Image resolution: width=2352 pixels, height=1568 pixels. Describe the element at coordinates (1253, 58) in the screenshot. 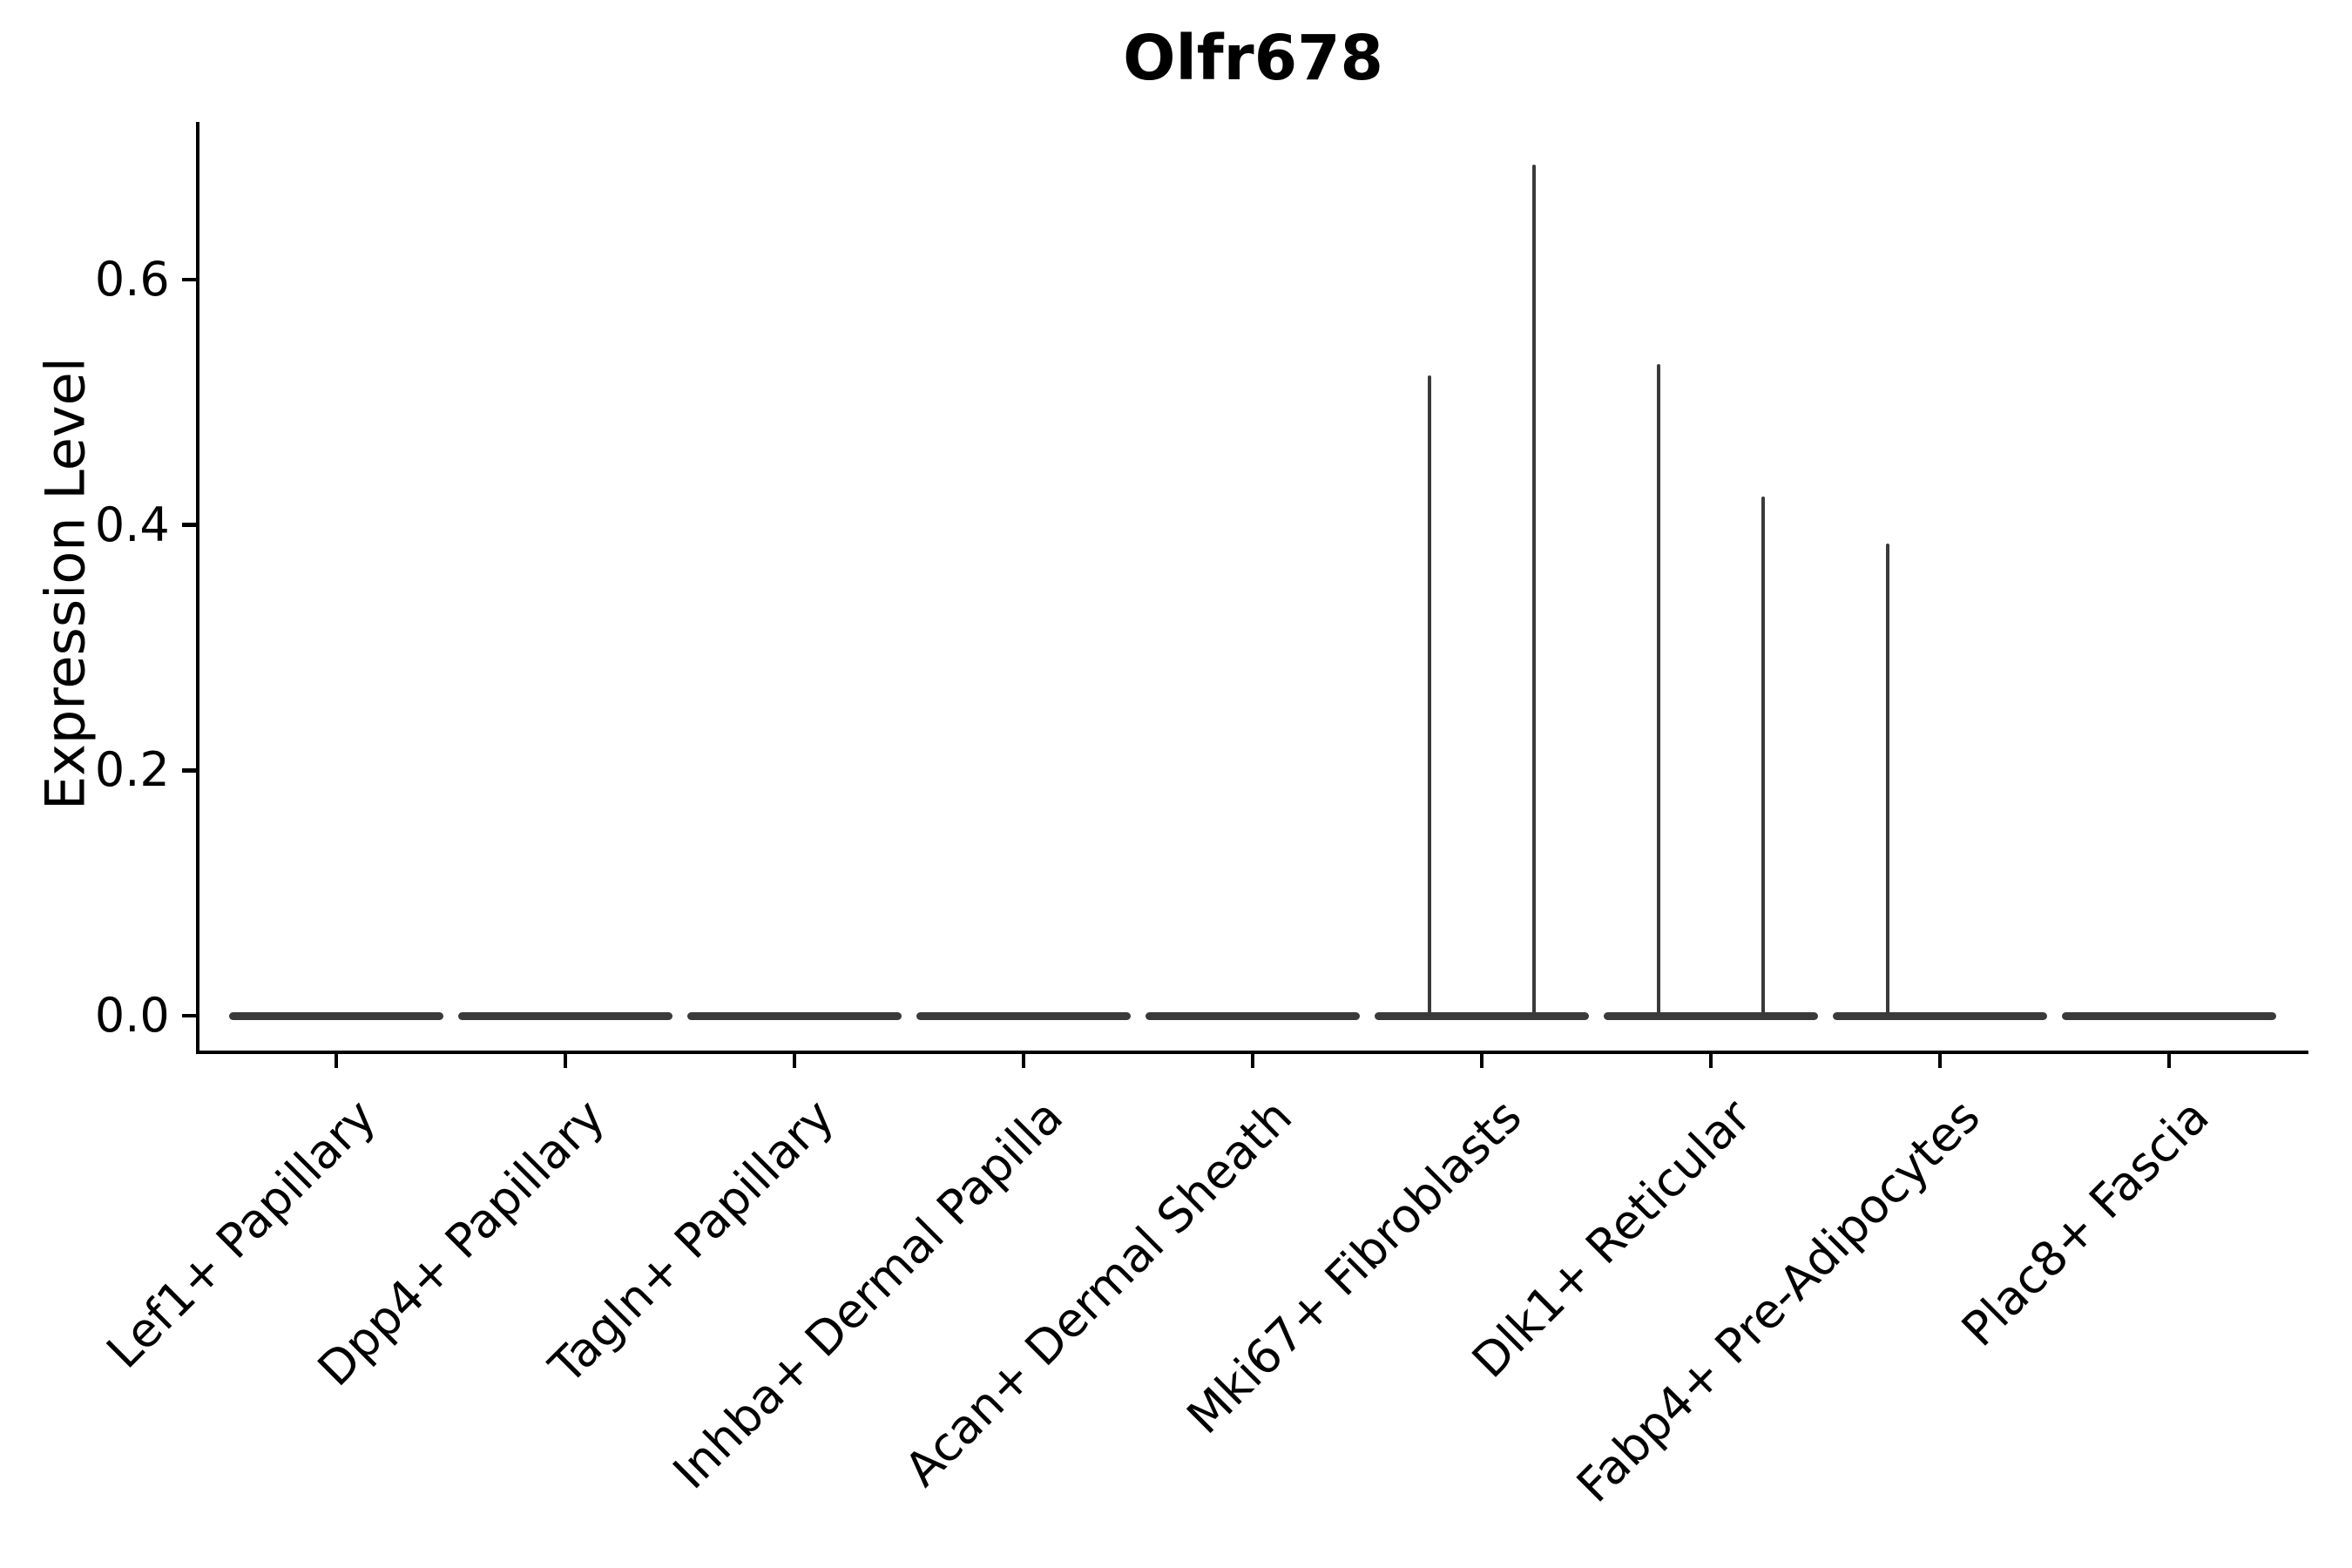

I see `chart-title: Olfr678` at that location.